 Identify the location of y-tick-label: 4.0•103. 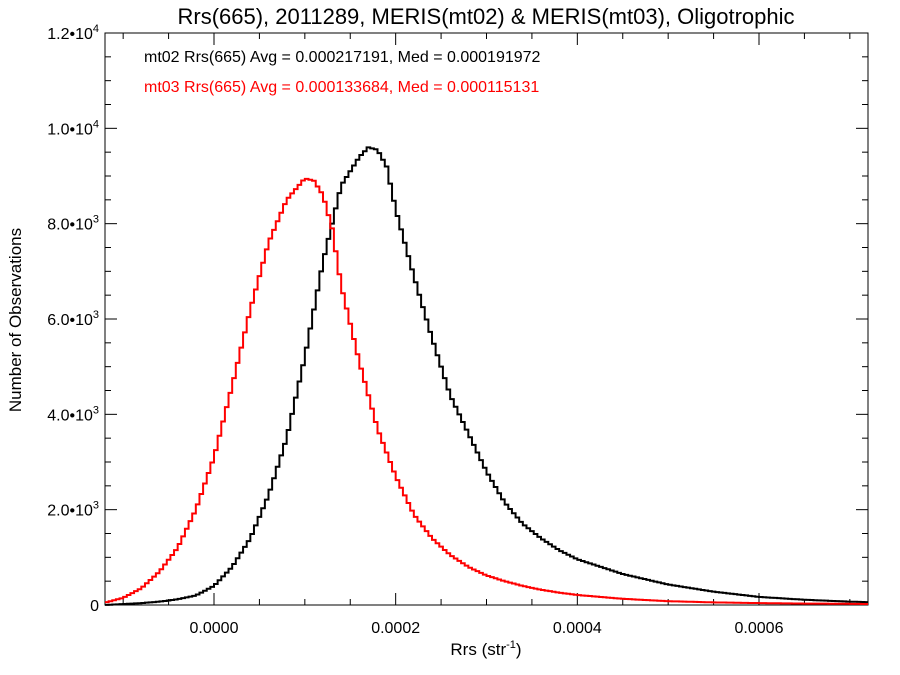
(73, 414).